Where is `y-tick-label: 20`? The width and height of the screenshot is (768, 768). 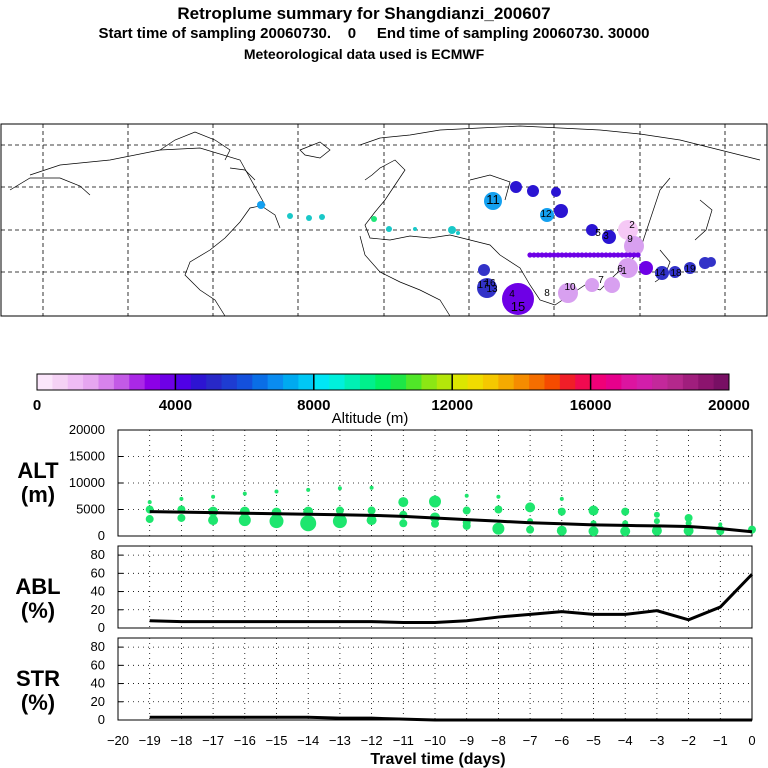
y-tick-label: 20 is located at coordinates (98, 609).